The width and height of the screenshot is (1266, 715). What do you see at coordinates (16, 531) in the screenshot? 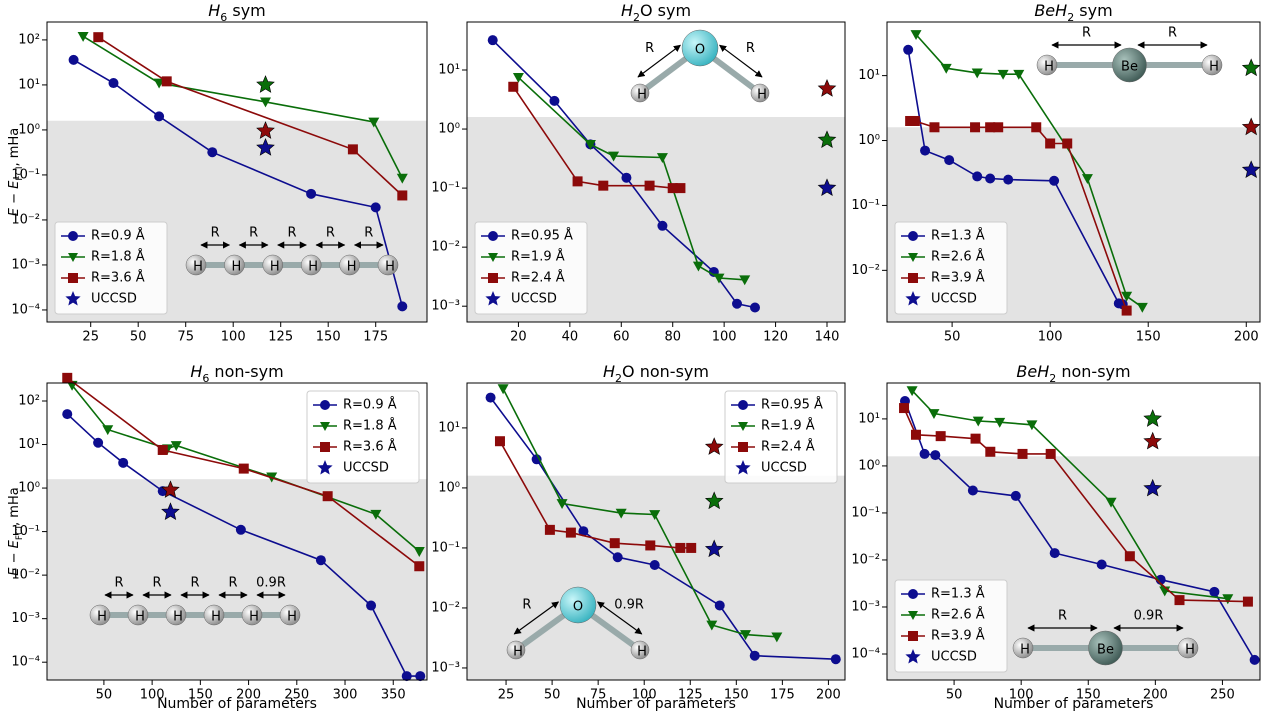
I see `y-axis-label: E − EFCI, mHa` at bounding box center [16, 531].